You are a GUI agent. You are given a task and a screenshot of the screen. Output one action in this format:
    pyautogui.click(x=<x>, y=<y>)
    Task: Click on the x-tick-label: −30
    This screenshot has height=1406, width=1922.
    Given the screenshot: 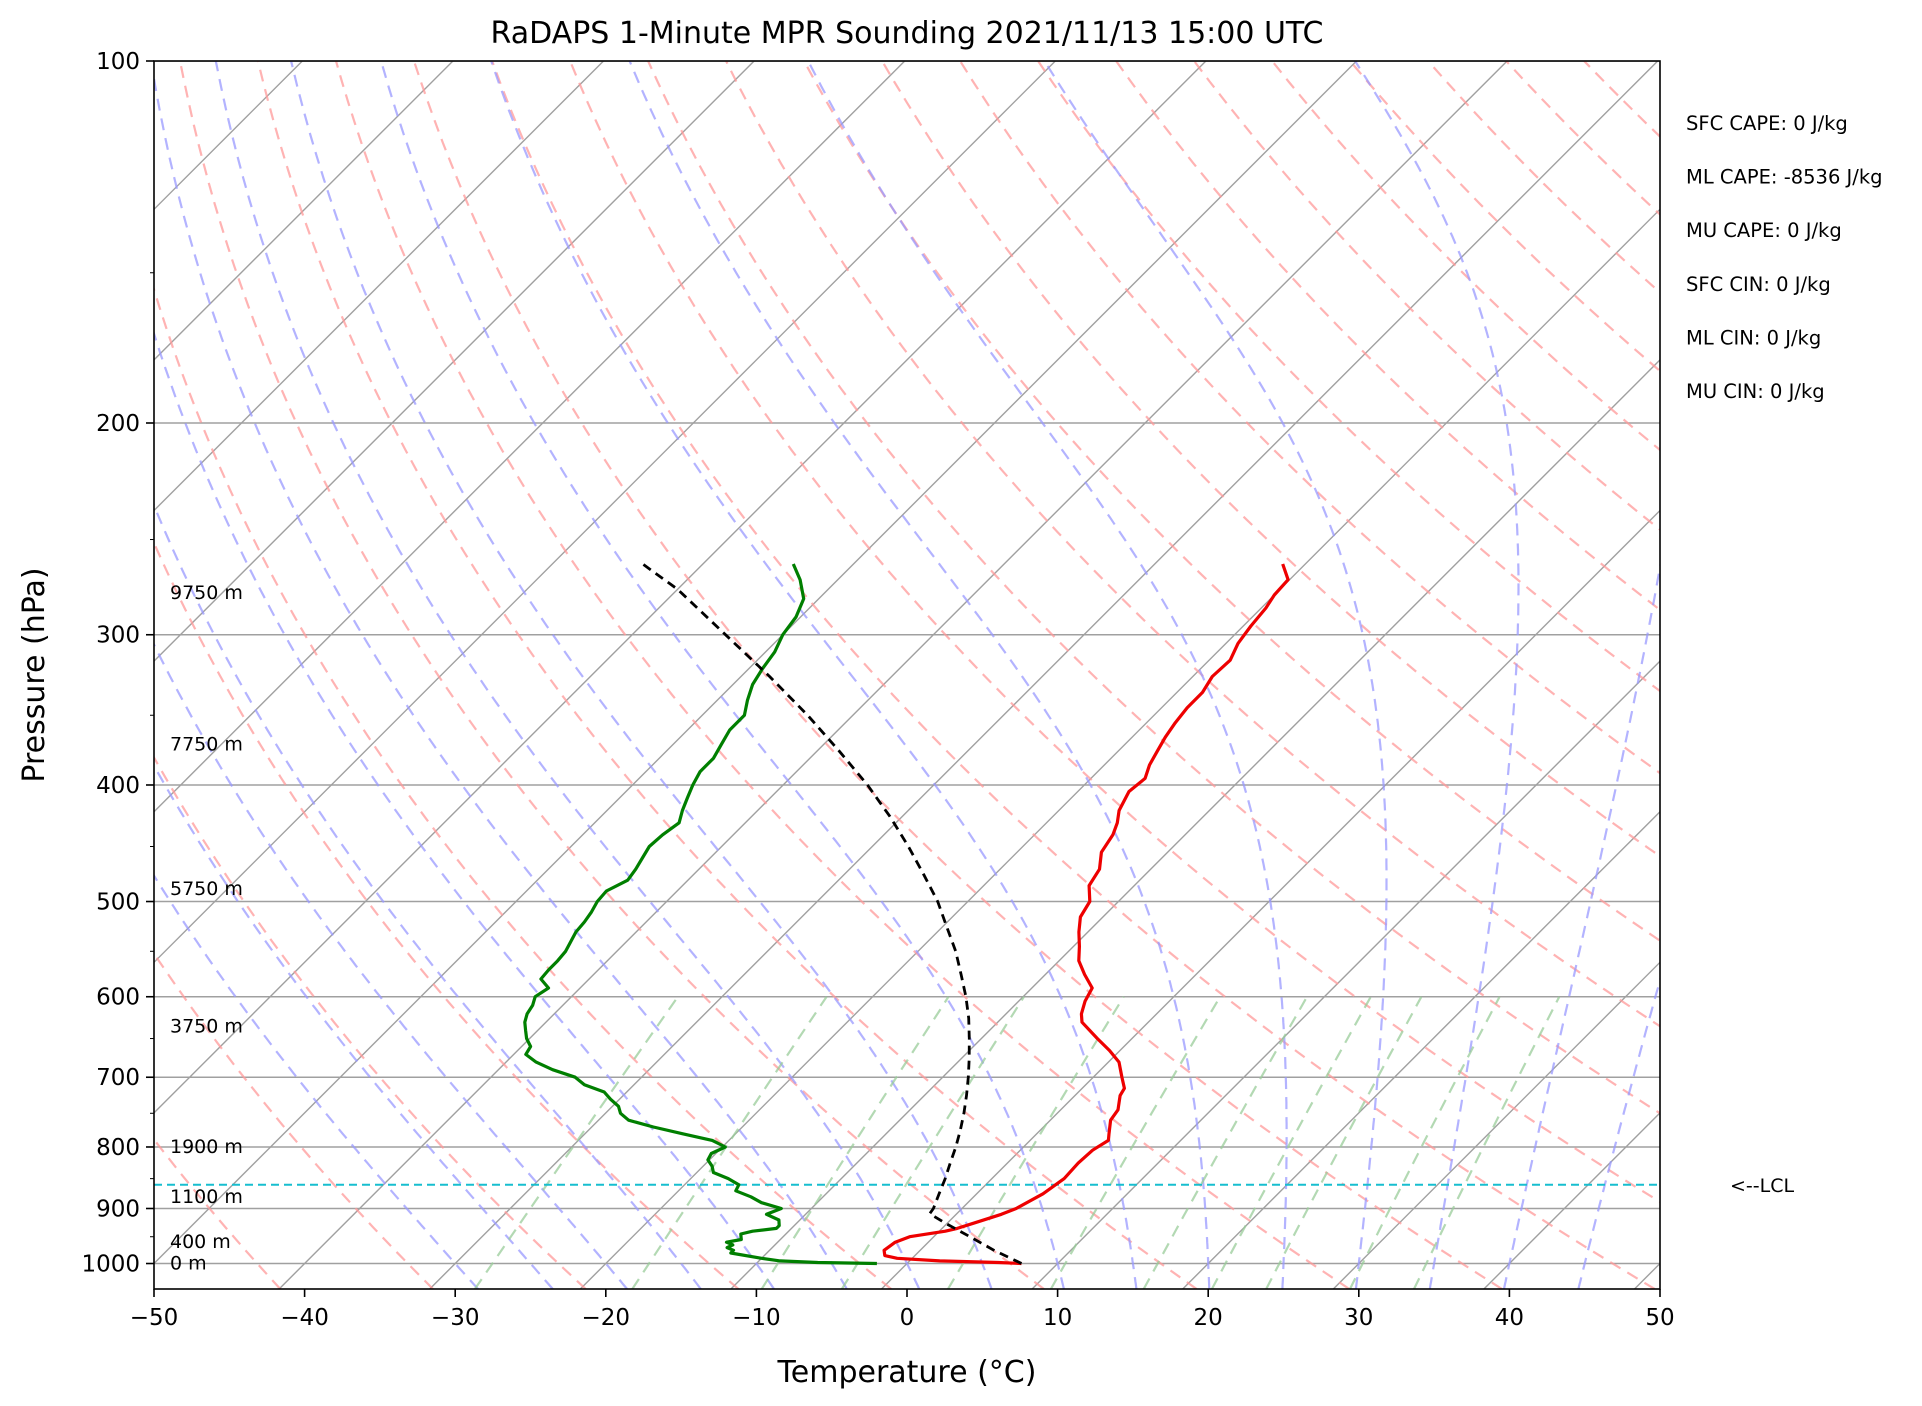 What is the action you would take?
    pyautogui.click(x=455, y=1318)
    